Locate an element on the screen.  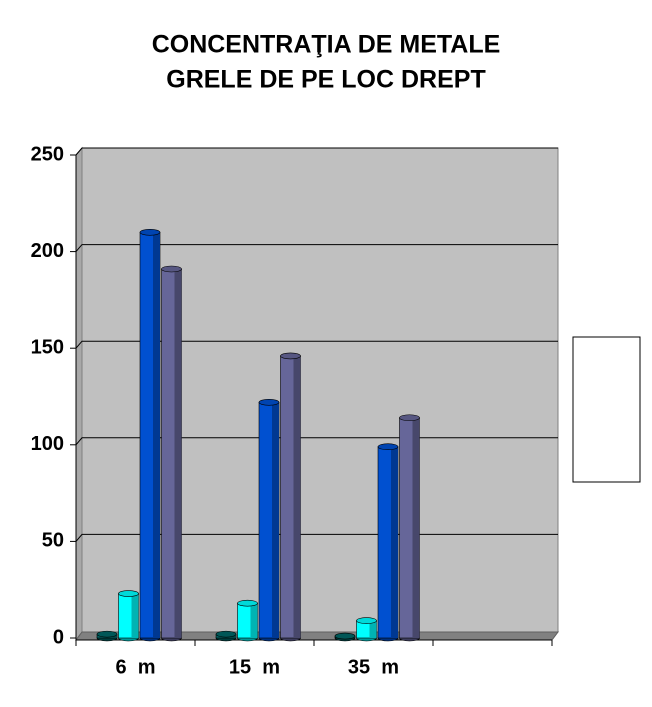
legend is located at coordinates (606, 409).